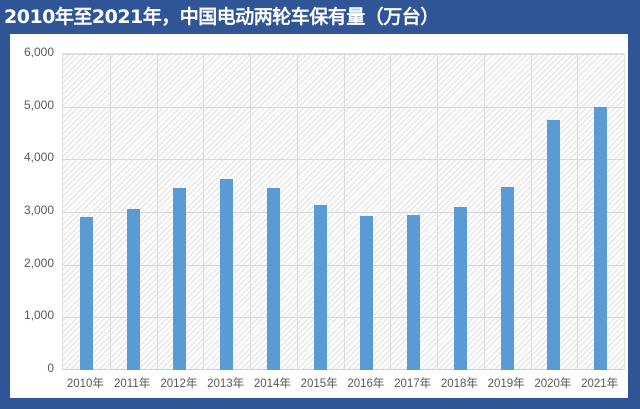  What do you see at coordinates (413, 384) in the screenshot?
I see `x-tick-label: 2017年` at bounding box center [413, 384].